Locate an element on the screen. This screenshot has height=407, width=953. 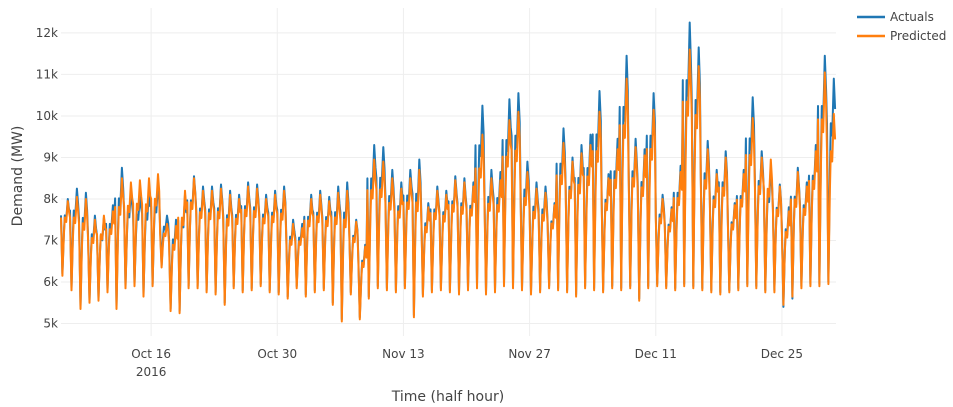
y-tick-label: 11k is located at coordinates (47, 74).